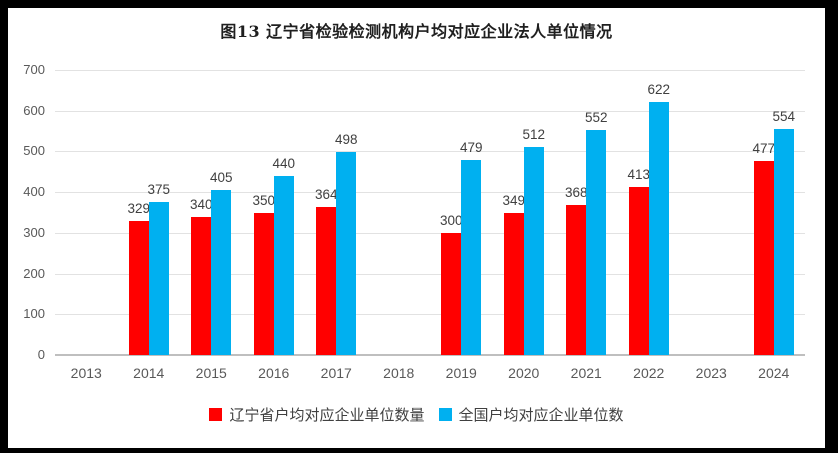 This screenshot has width=838, height=453. I want to click on bar-value-label: 375, so click(159, 190).